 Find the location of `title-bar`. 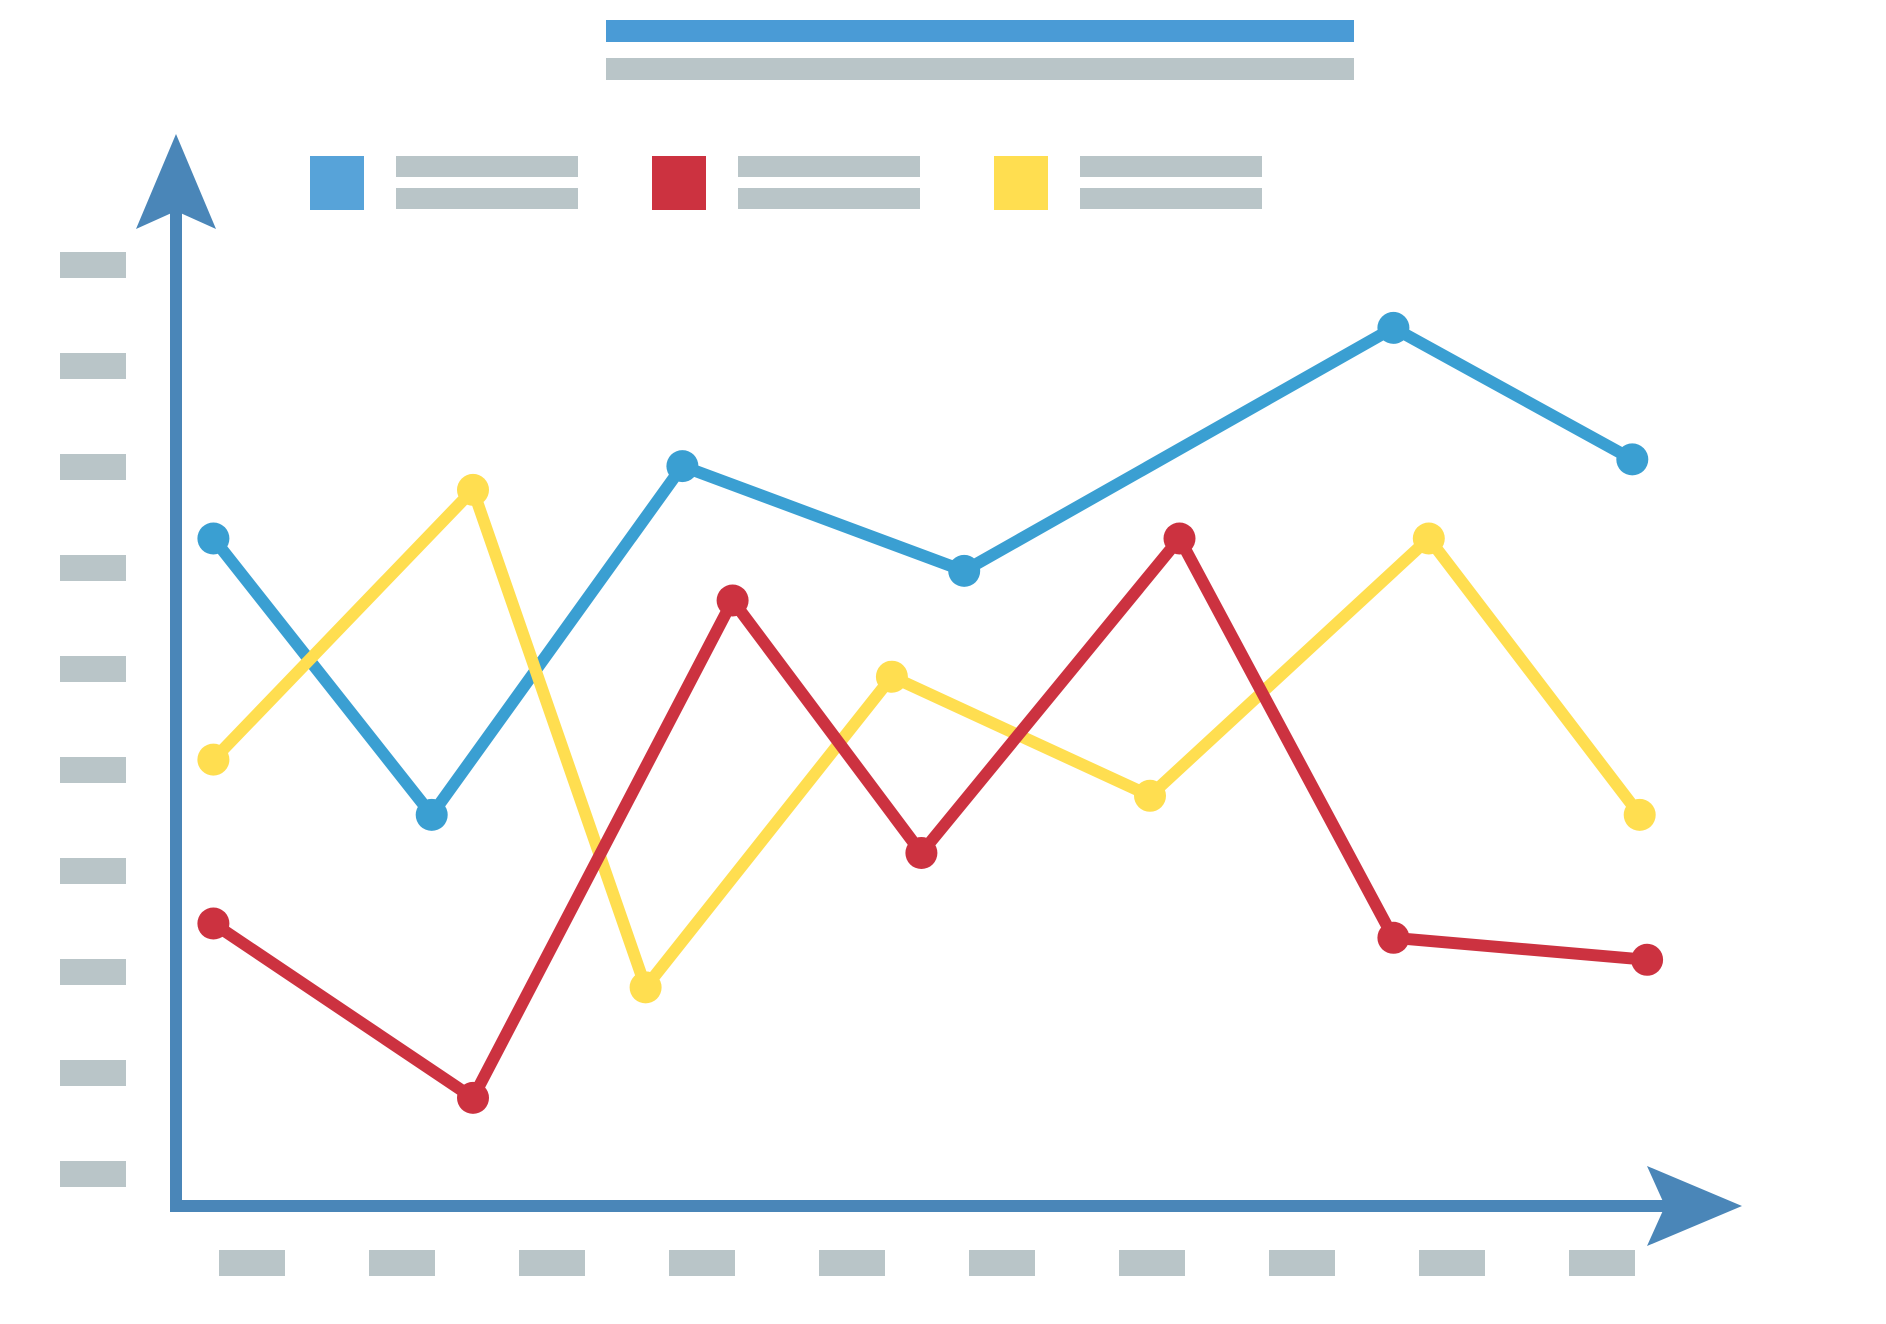

title-bar is located at coordinates (980, 31).